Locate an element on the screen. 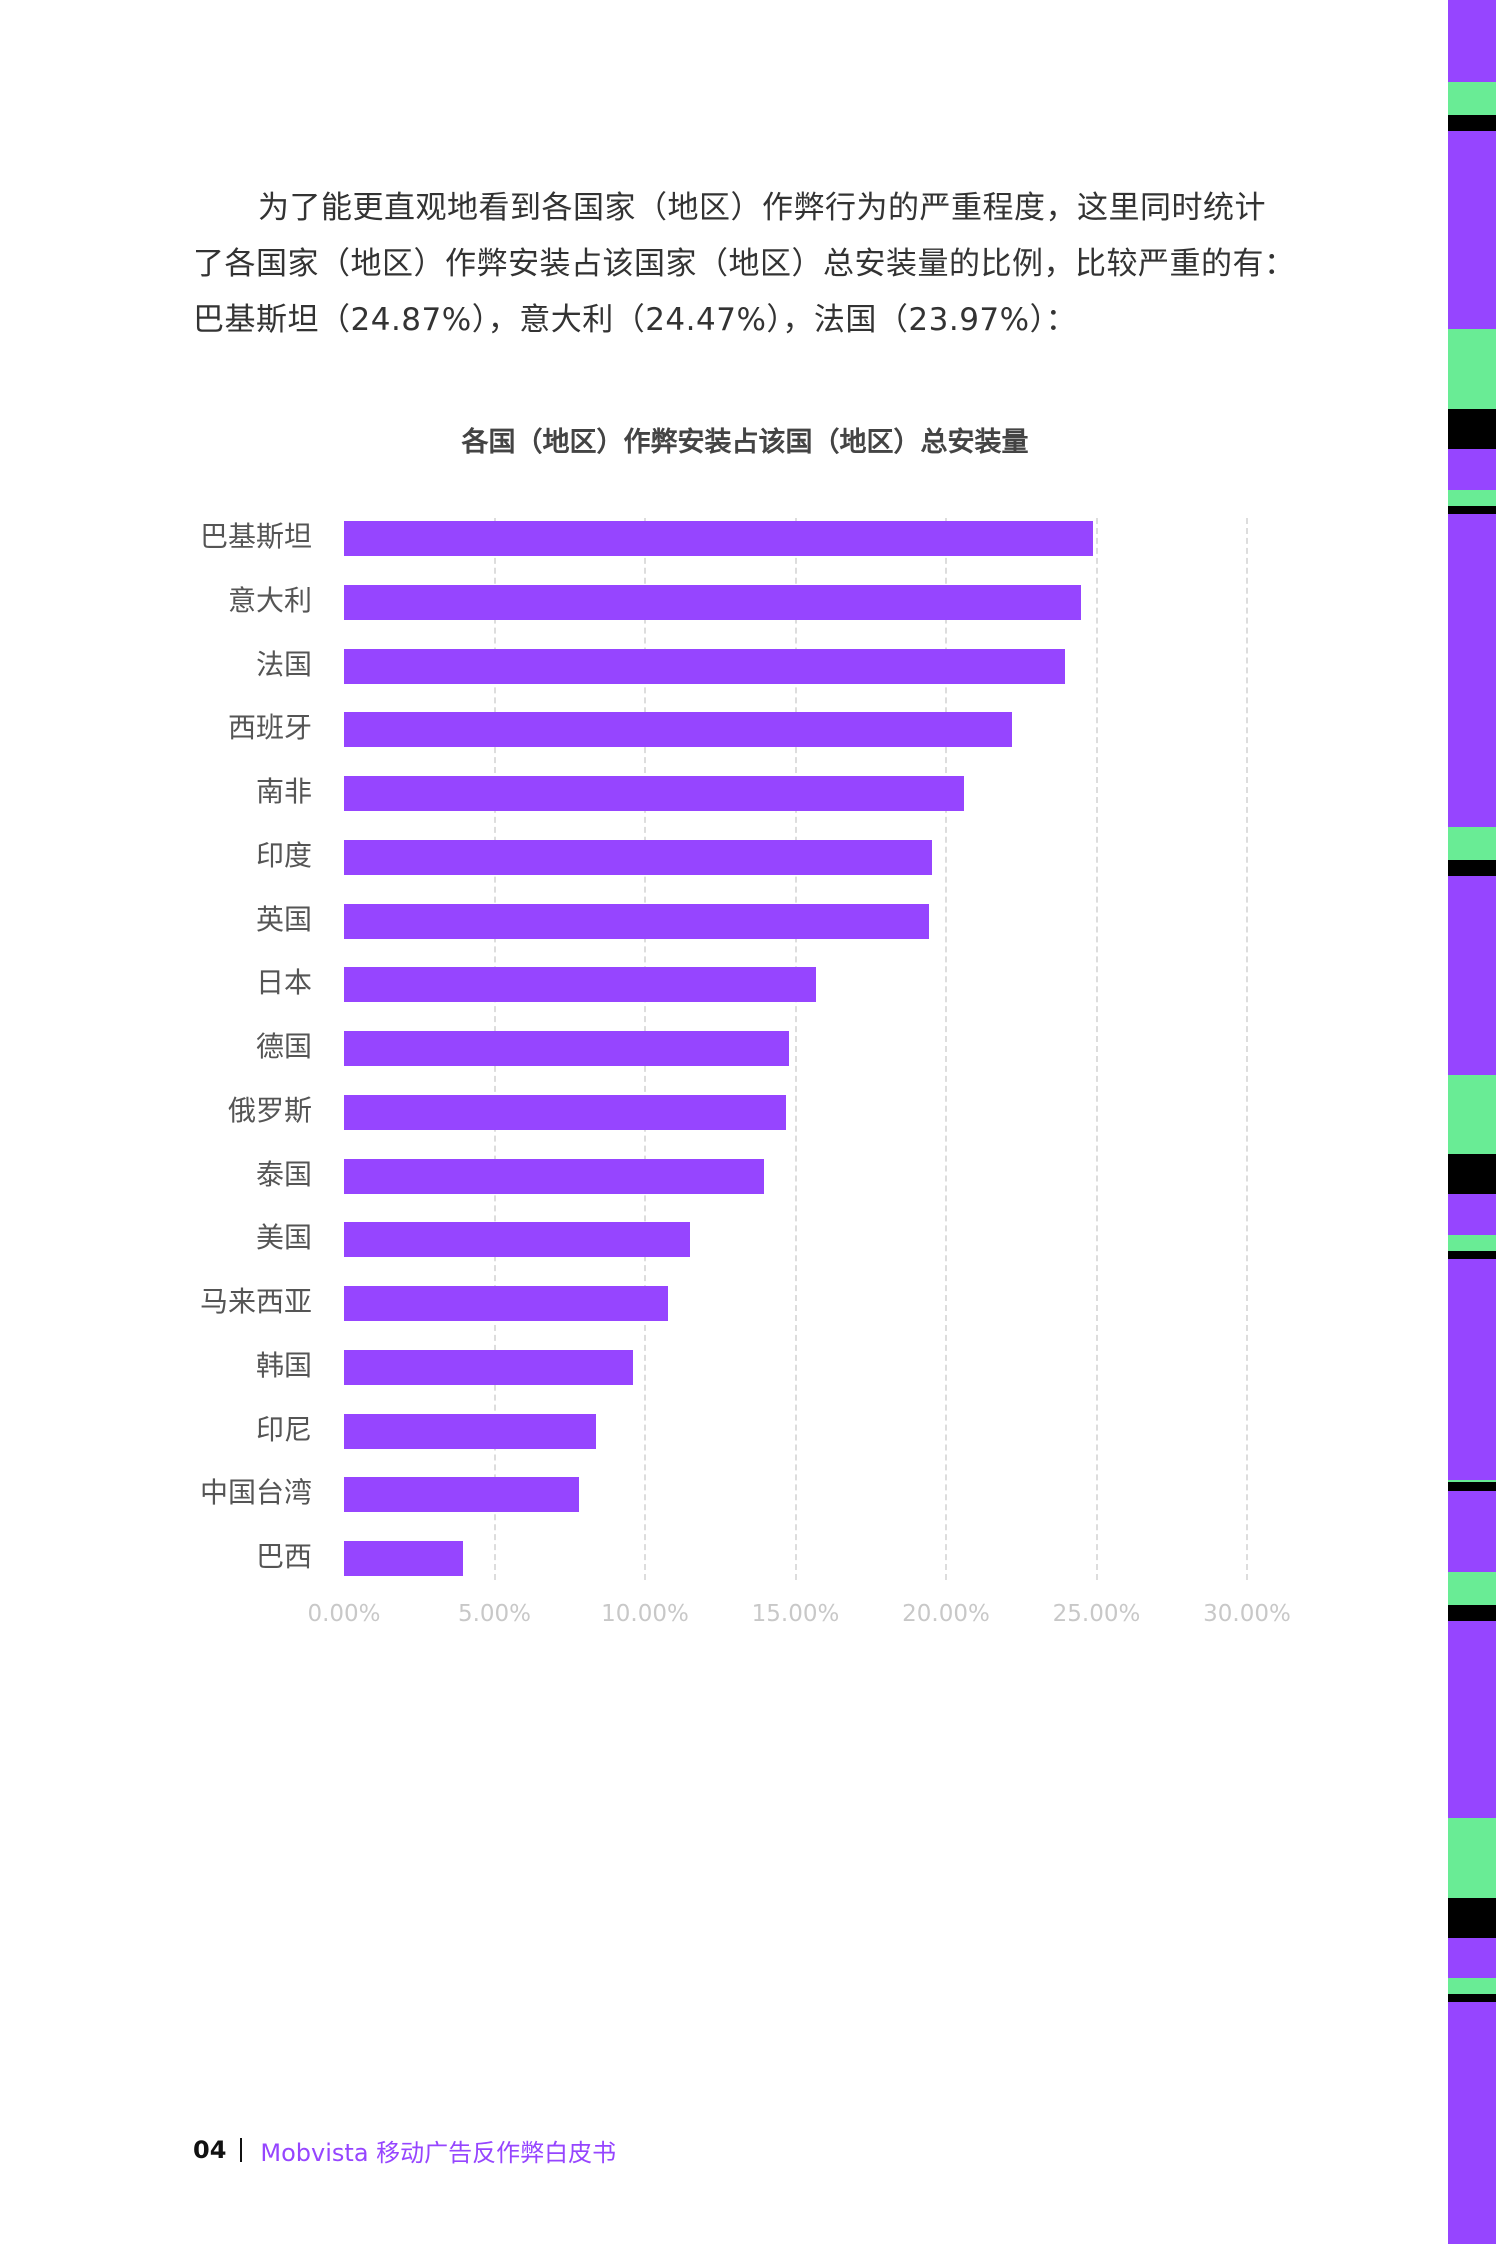 The height and width of the screenshot is (2244, 1496). decorative-side-stripe is located at coordinates (1472, 1122).